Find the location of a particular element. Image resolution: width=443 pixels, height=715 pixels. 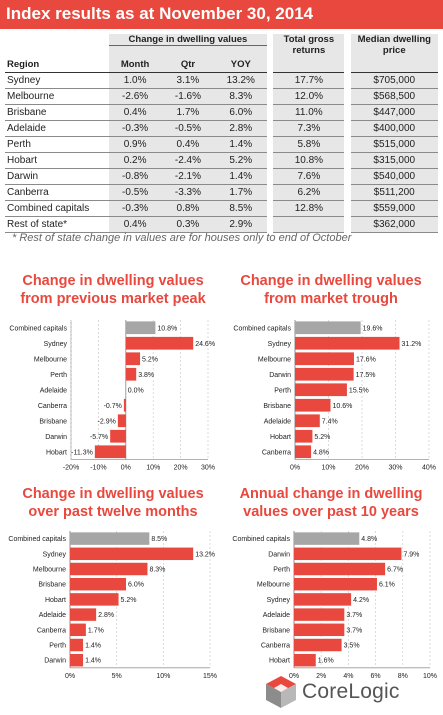

bar-darwin is located at coordinates (77, 660).